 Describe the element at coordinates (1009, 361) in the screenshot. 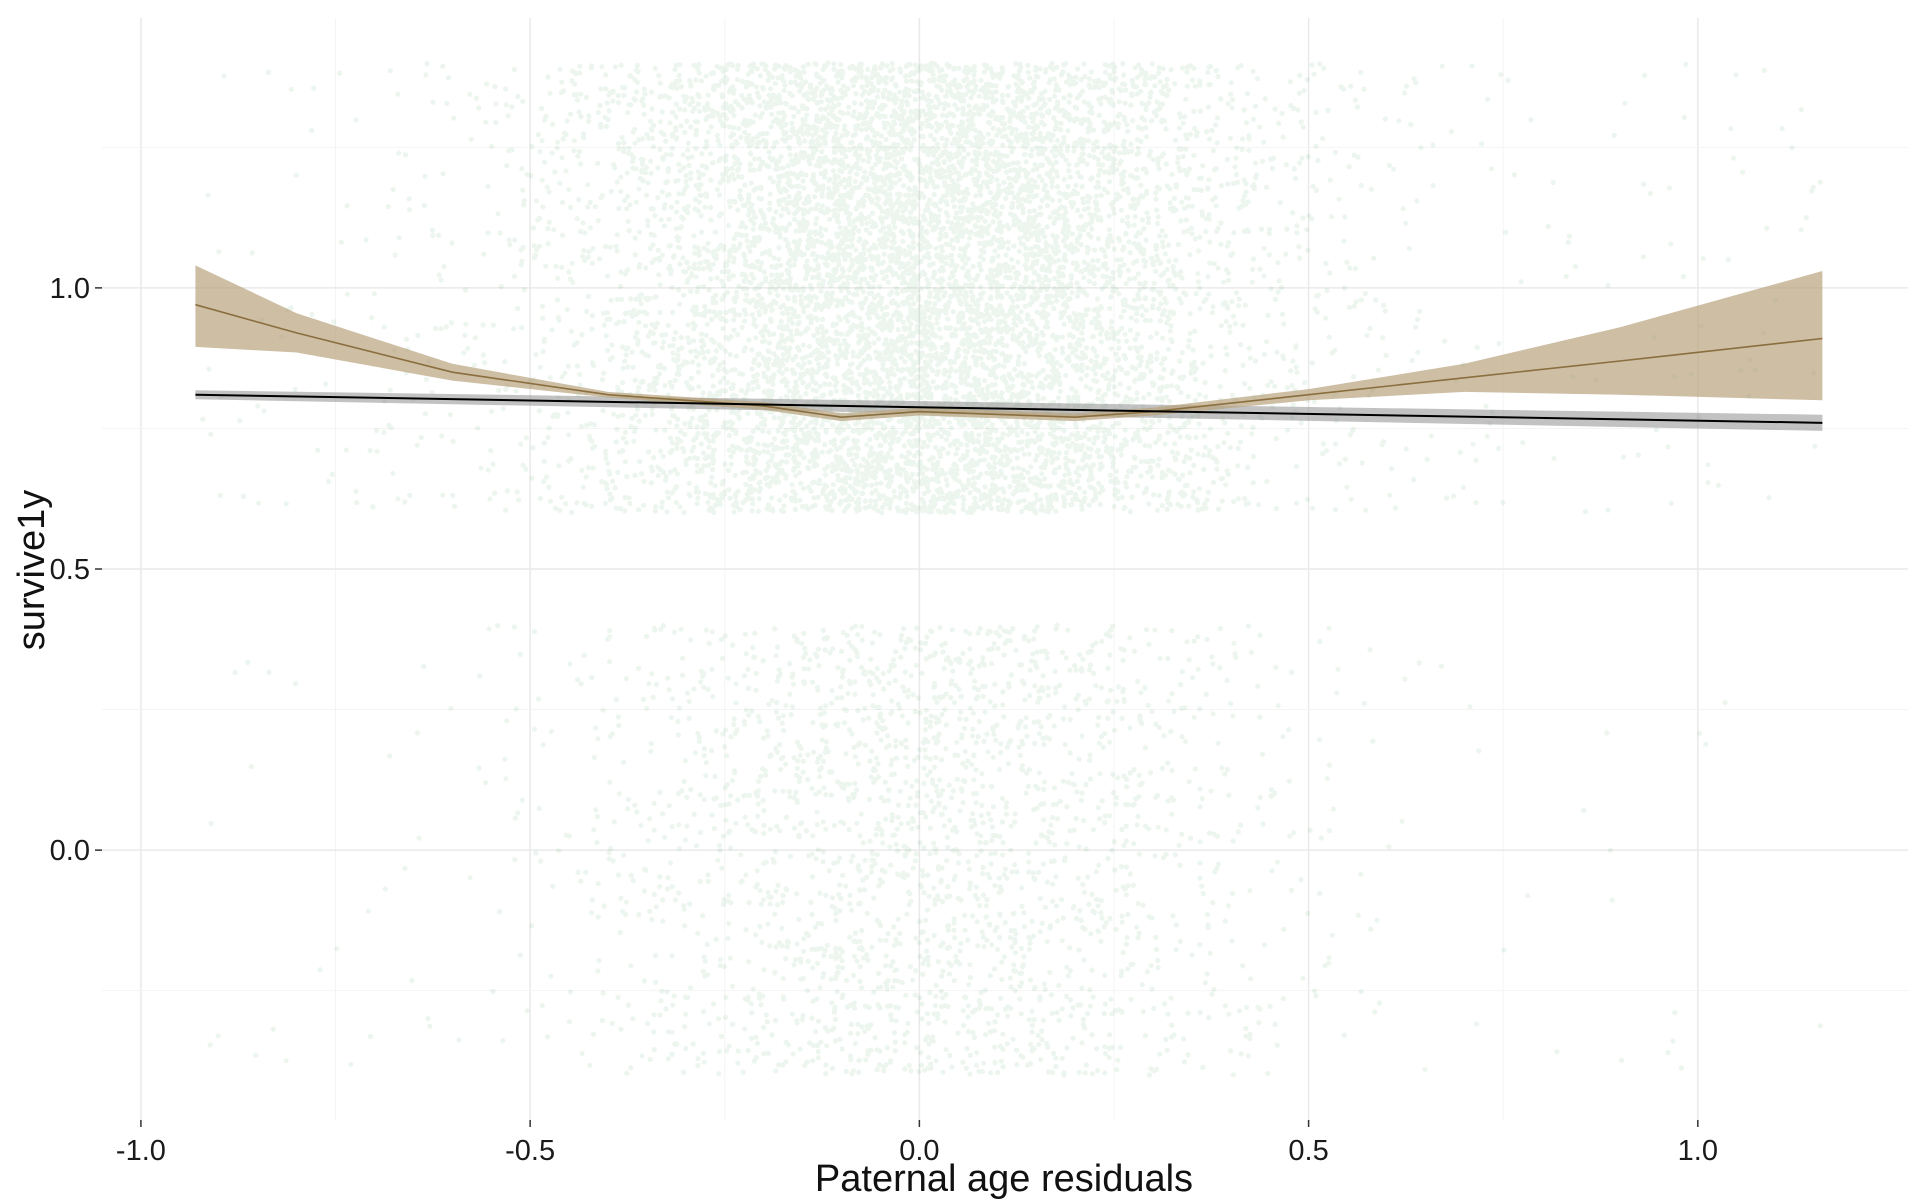

I see `loess-fit-line` at that location.